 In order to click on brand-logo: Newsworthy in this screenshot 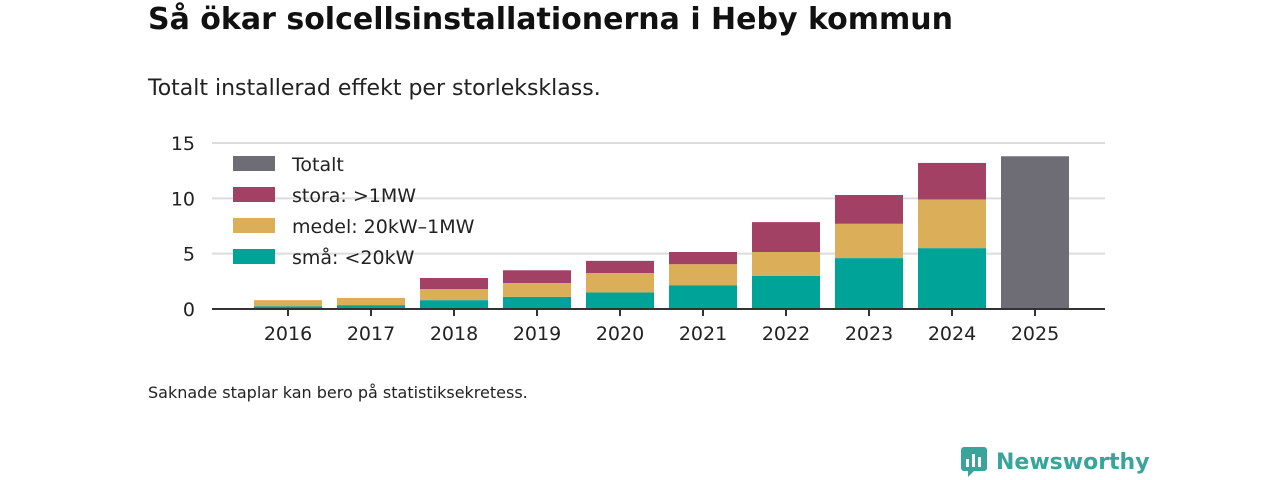, I will do `click(1055, 462)`.